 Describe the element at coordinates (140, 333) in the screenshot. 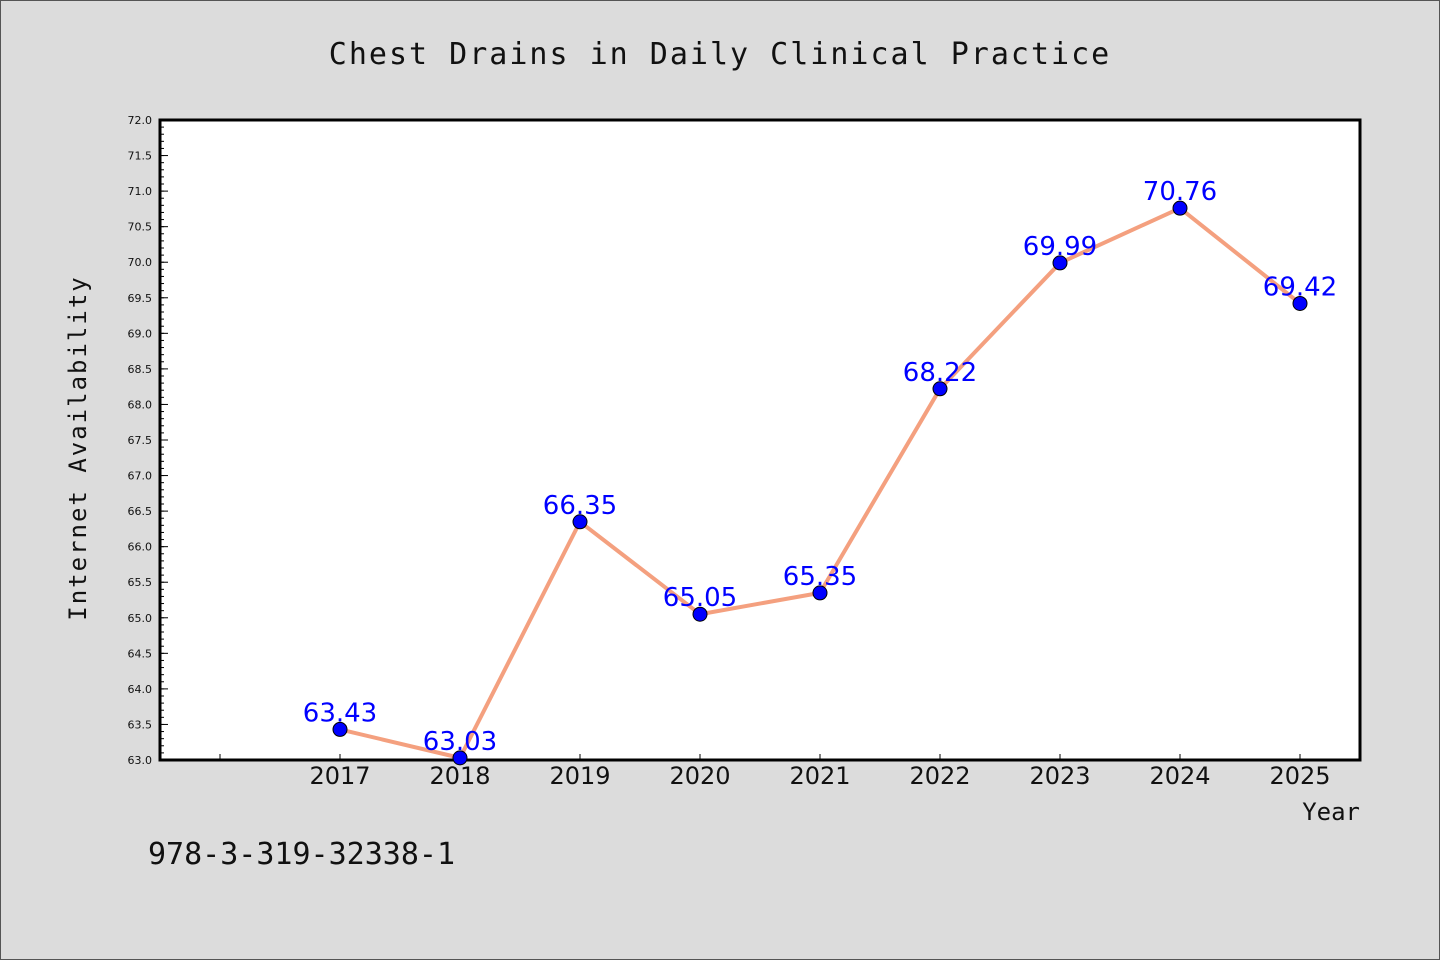

I see `y-tick-label: 69.0` at that location.